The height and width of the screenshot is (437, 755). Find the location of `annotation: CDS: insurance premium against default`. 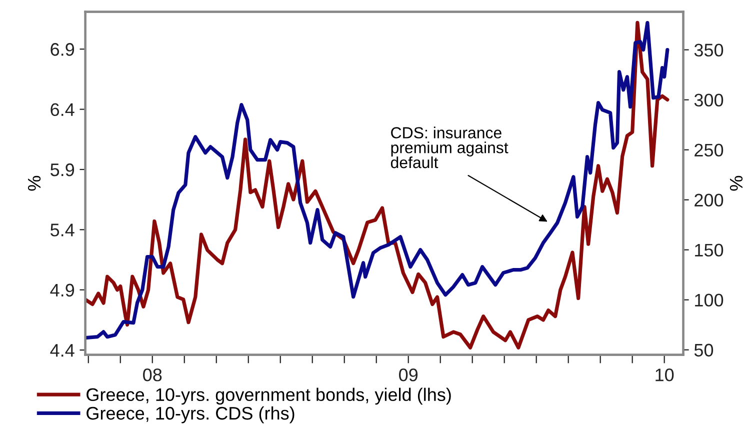

annotation: CDS: insurance premium against default is located at coordinates (449, 147).